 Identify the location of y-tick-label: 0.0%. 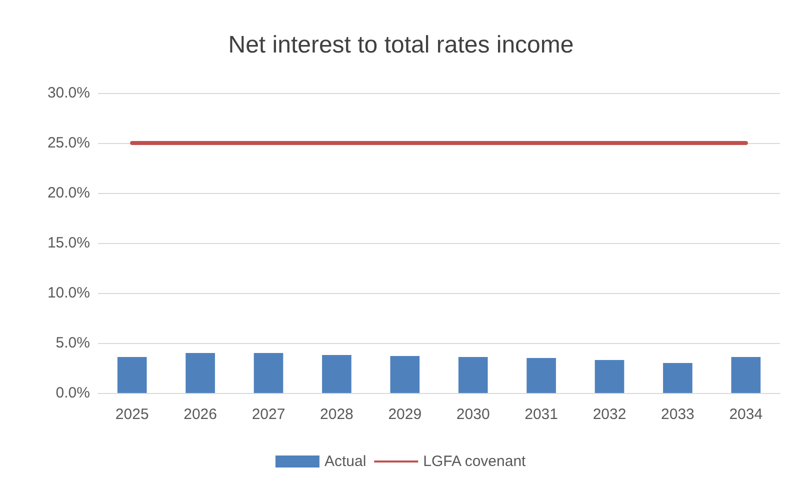
(73, 393).